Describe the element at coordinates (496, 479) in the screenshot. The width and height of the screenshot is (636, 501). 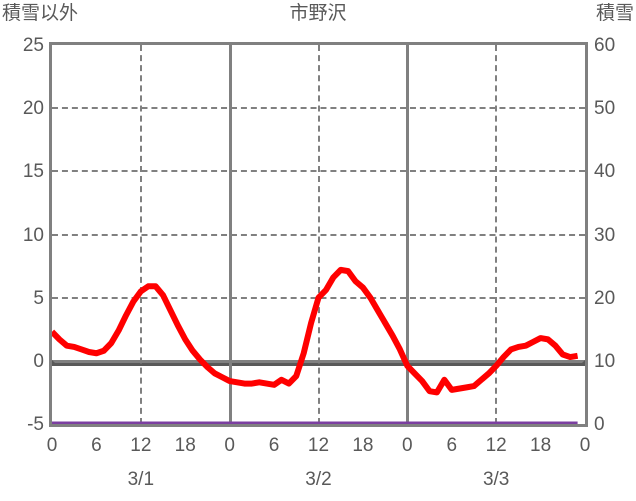
I see `x-axis-day-label: 3/3` at that location.